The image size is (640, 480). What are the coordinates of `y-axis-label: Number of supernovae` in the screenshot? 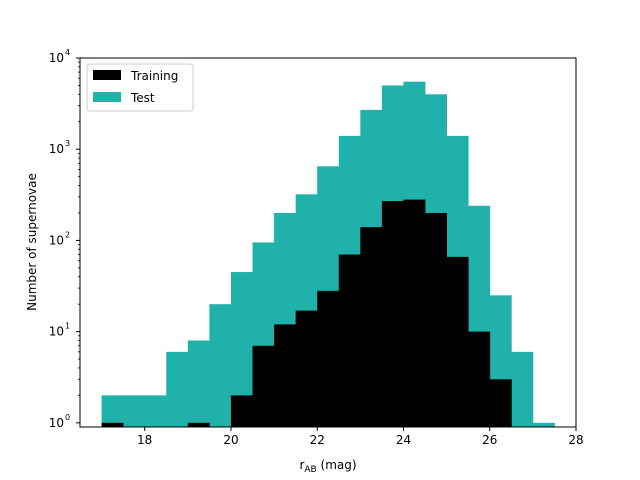 It's located at (32, 242).